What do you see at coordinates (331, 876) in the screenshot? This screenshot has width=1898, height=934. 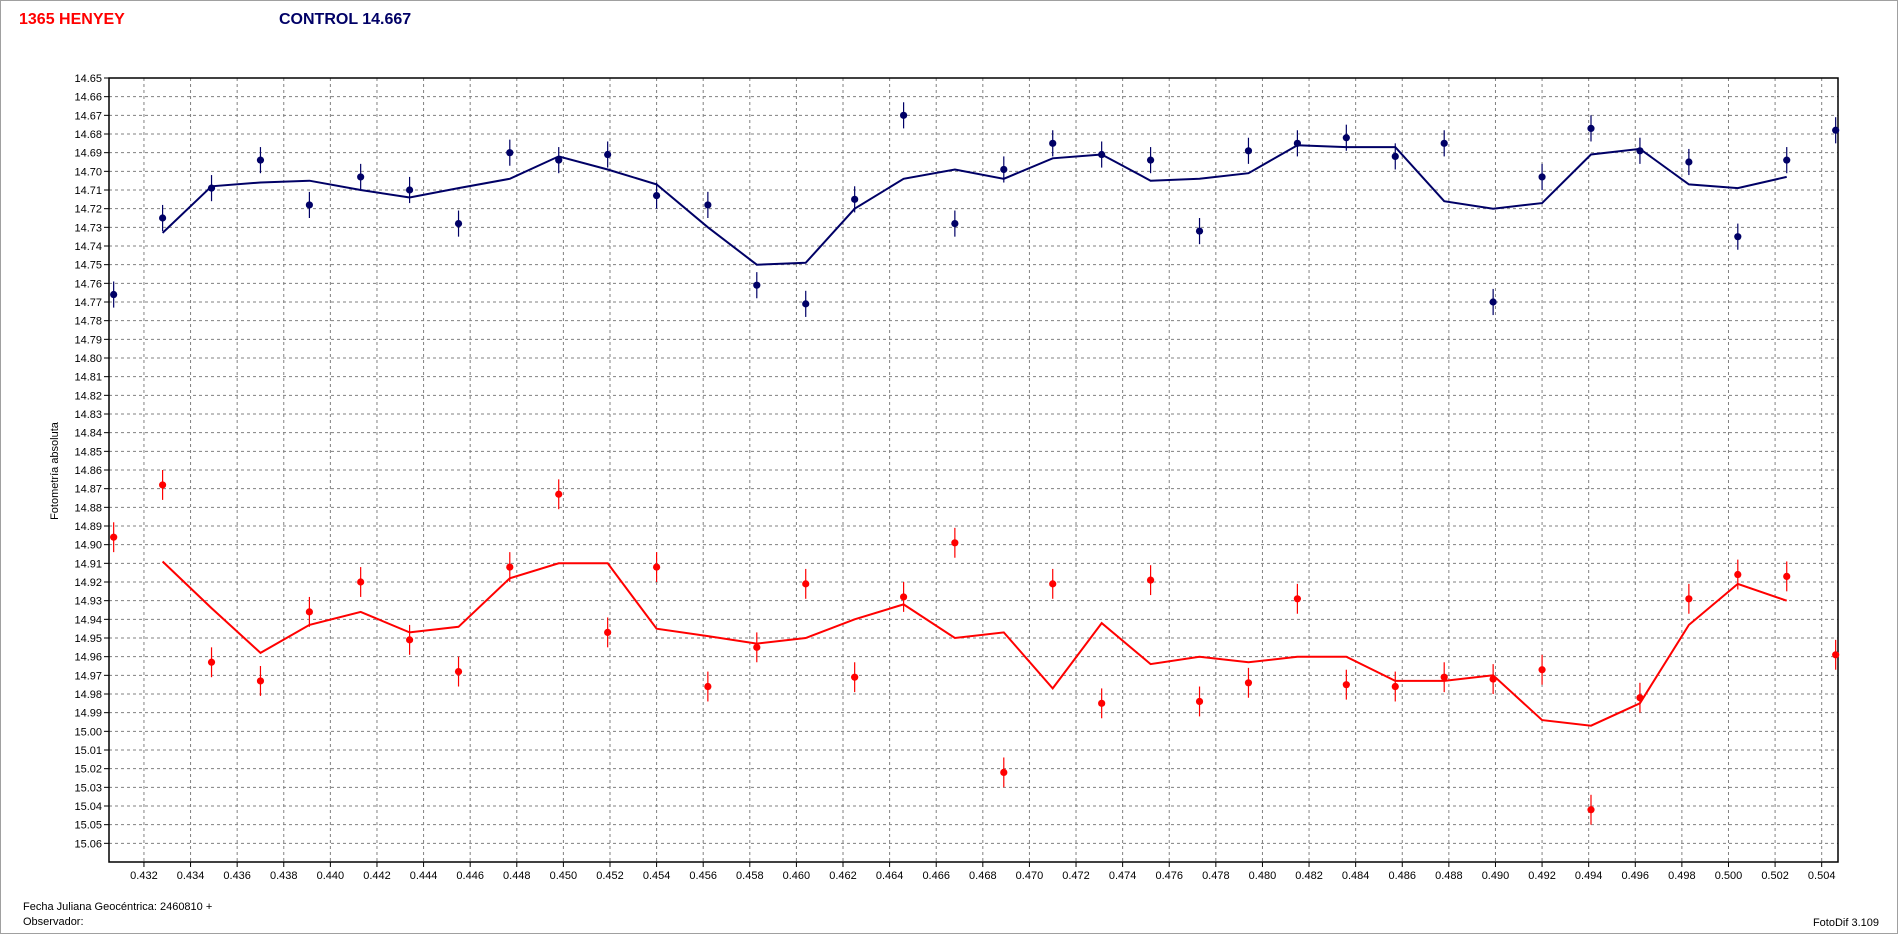 I see `x-tick-label: 0.440` at bounding box center [331, 876].